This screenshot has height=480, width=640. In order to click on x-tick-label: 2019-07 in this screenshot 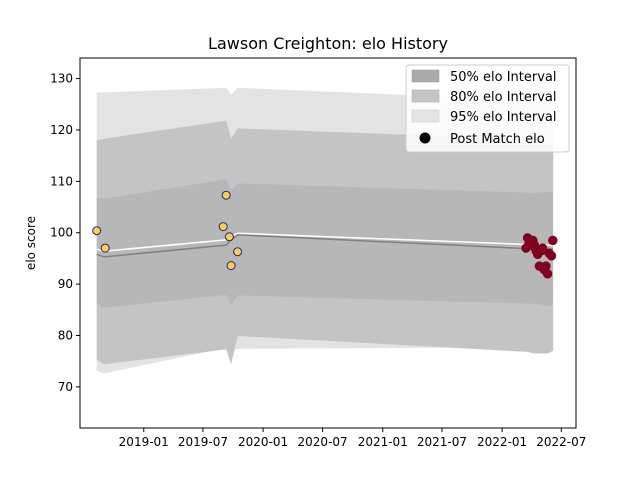, I will do `click(203, 442)`.